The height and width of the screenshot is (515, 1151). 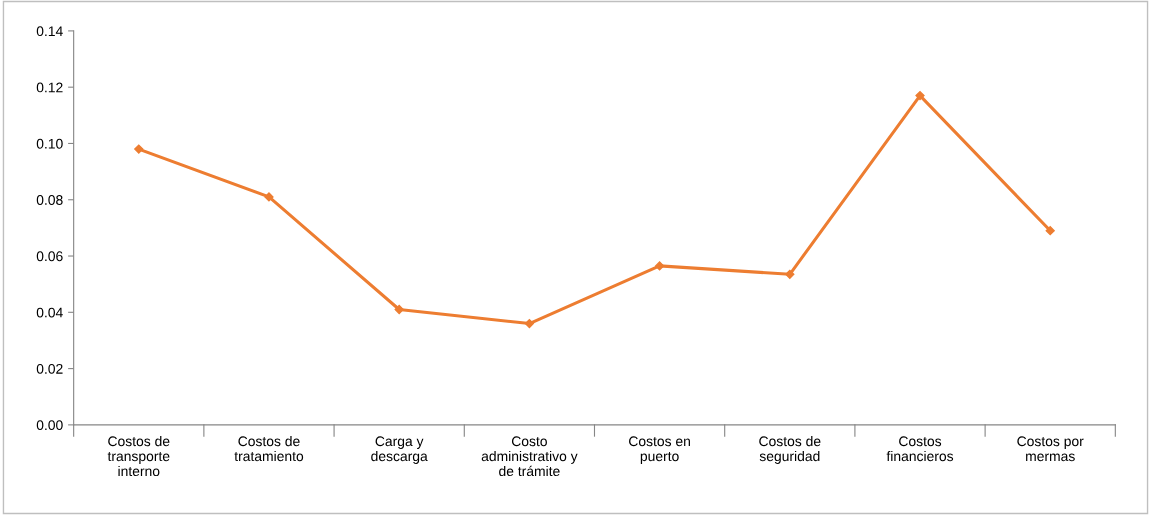 I want to click on y-tick-label: 0.10, so click(x=49, y=143).